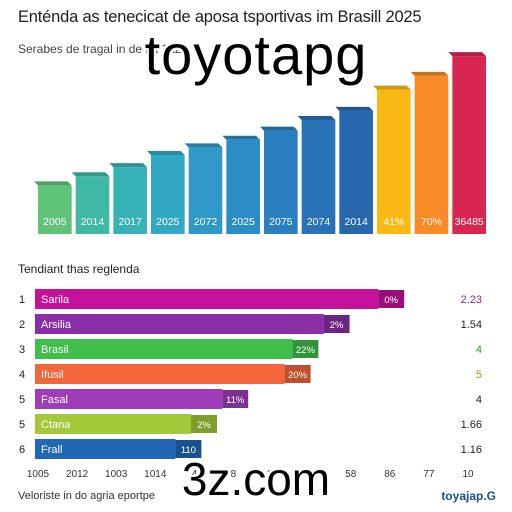 Image resolution: width=512 pixels, height=512 pixels. I want to click on ranking-bar-label: 0%, so click(391, 300).